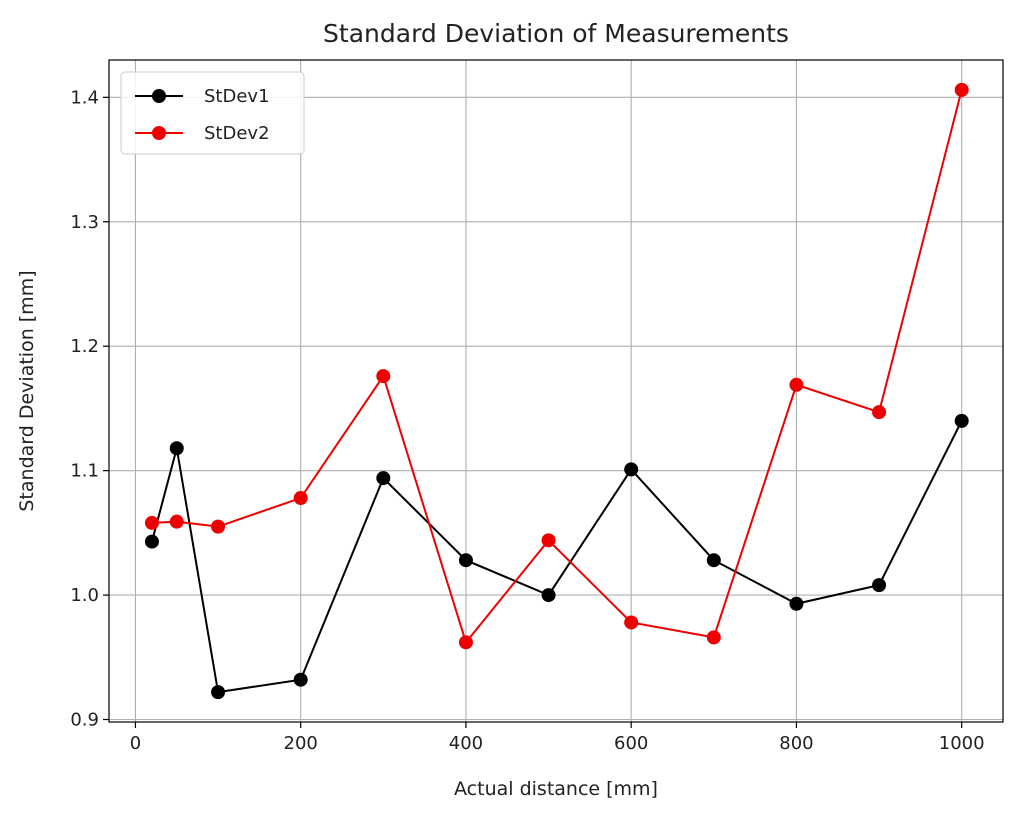  I want to click on y-tick-label: 1.0, so click(84, 595).